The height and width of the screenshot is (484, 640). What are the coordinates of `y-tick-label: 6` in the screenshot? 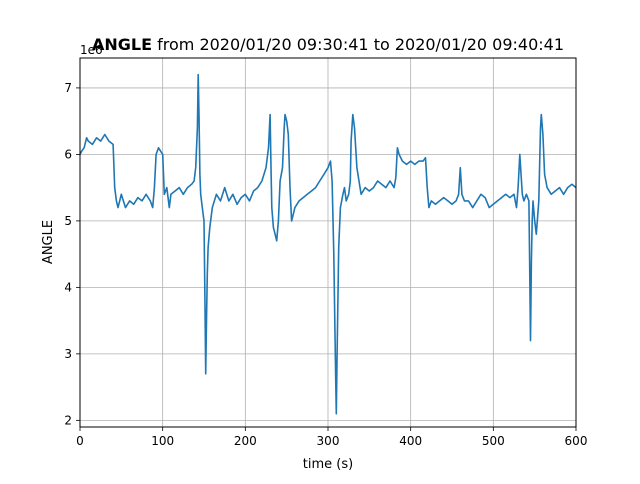 It's located at (68, 154).